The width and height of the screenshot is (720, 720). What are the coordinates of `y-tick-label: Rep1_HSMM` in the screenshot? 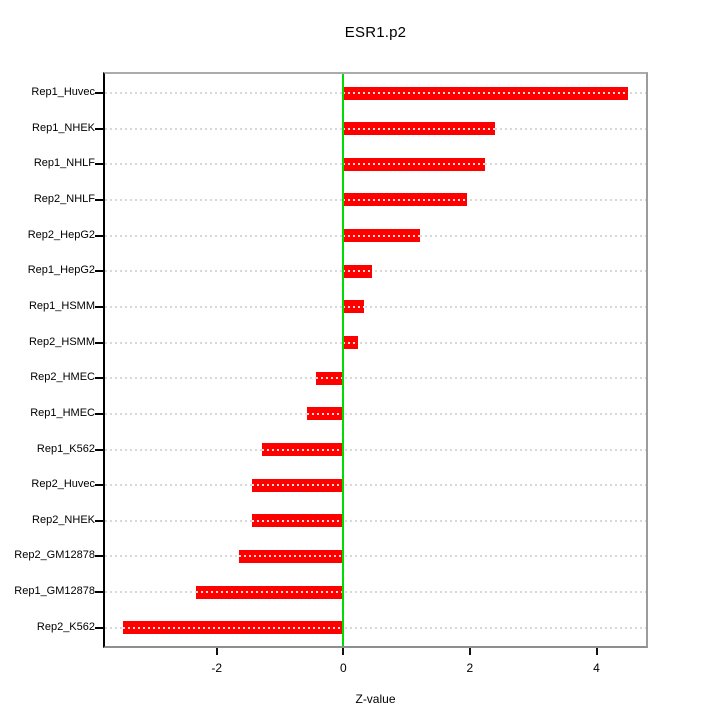 It's located at (61, 305).